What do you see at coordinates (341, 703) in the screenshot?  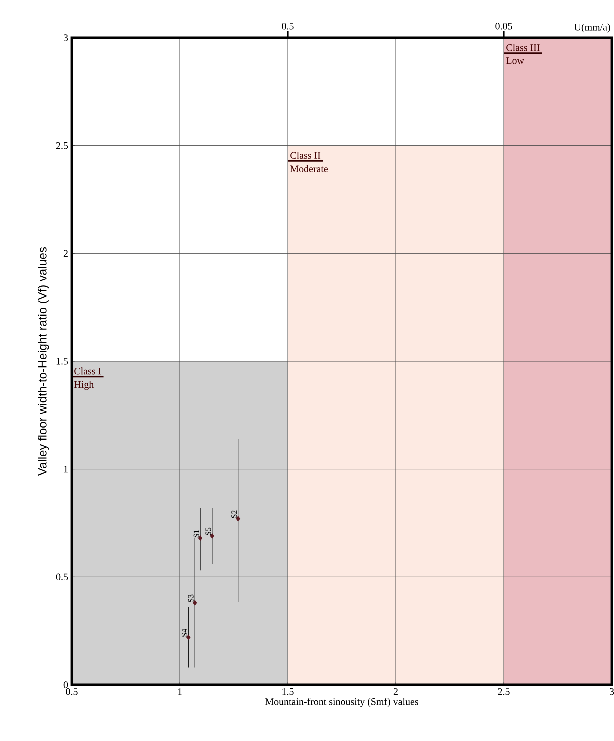 I see `x-axis-title: Mountain-front sinousity (Smf) values` at bounding box center [341, 703].